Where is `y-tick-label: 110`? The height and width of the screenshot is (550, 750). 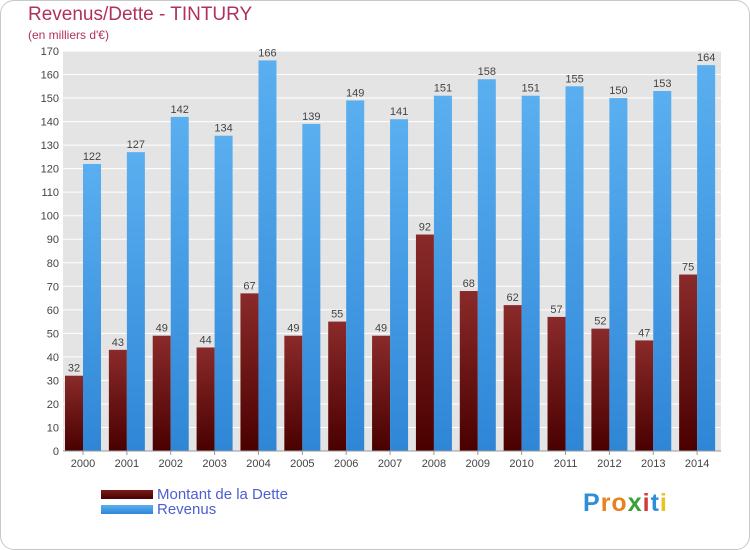
y-tick-label: 110 is located at coordinates (50, 193).